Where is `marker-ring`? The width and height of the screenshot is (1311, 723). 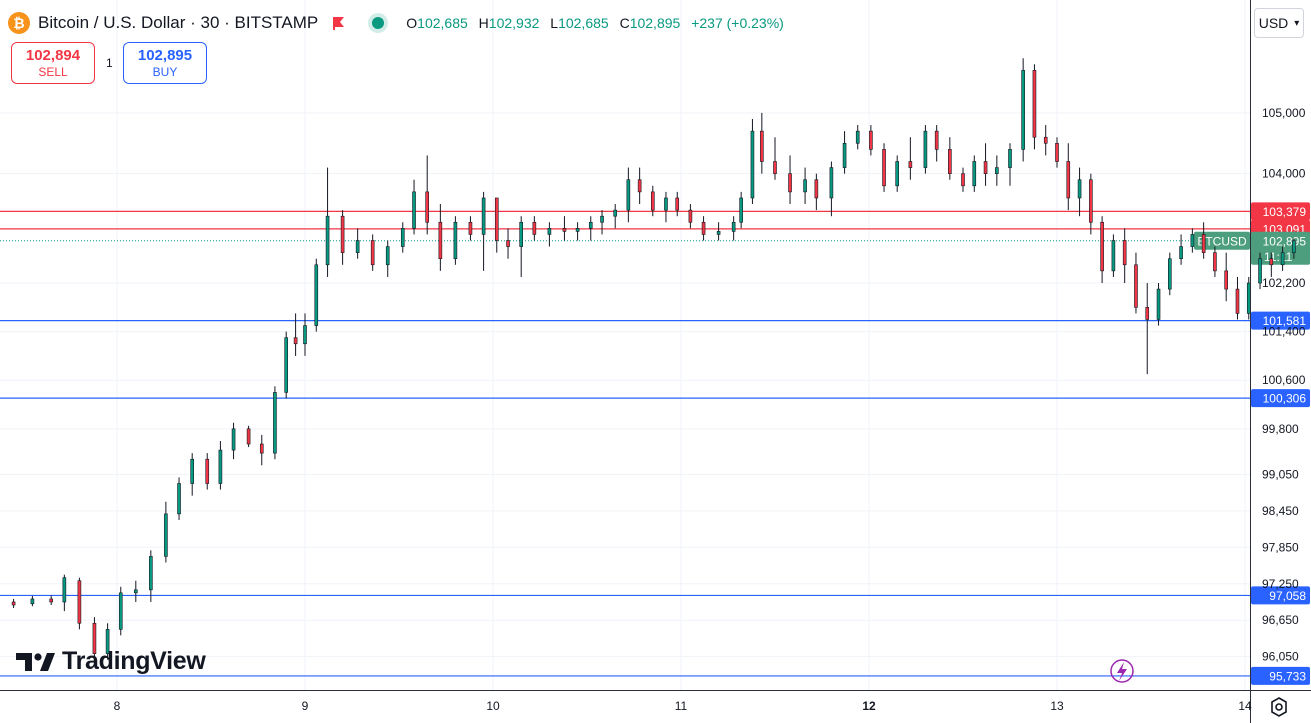
marker-ring is located at coordinates (1122, 671).